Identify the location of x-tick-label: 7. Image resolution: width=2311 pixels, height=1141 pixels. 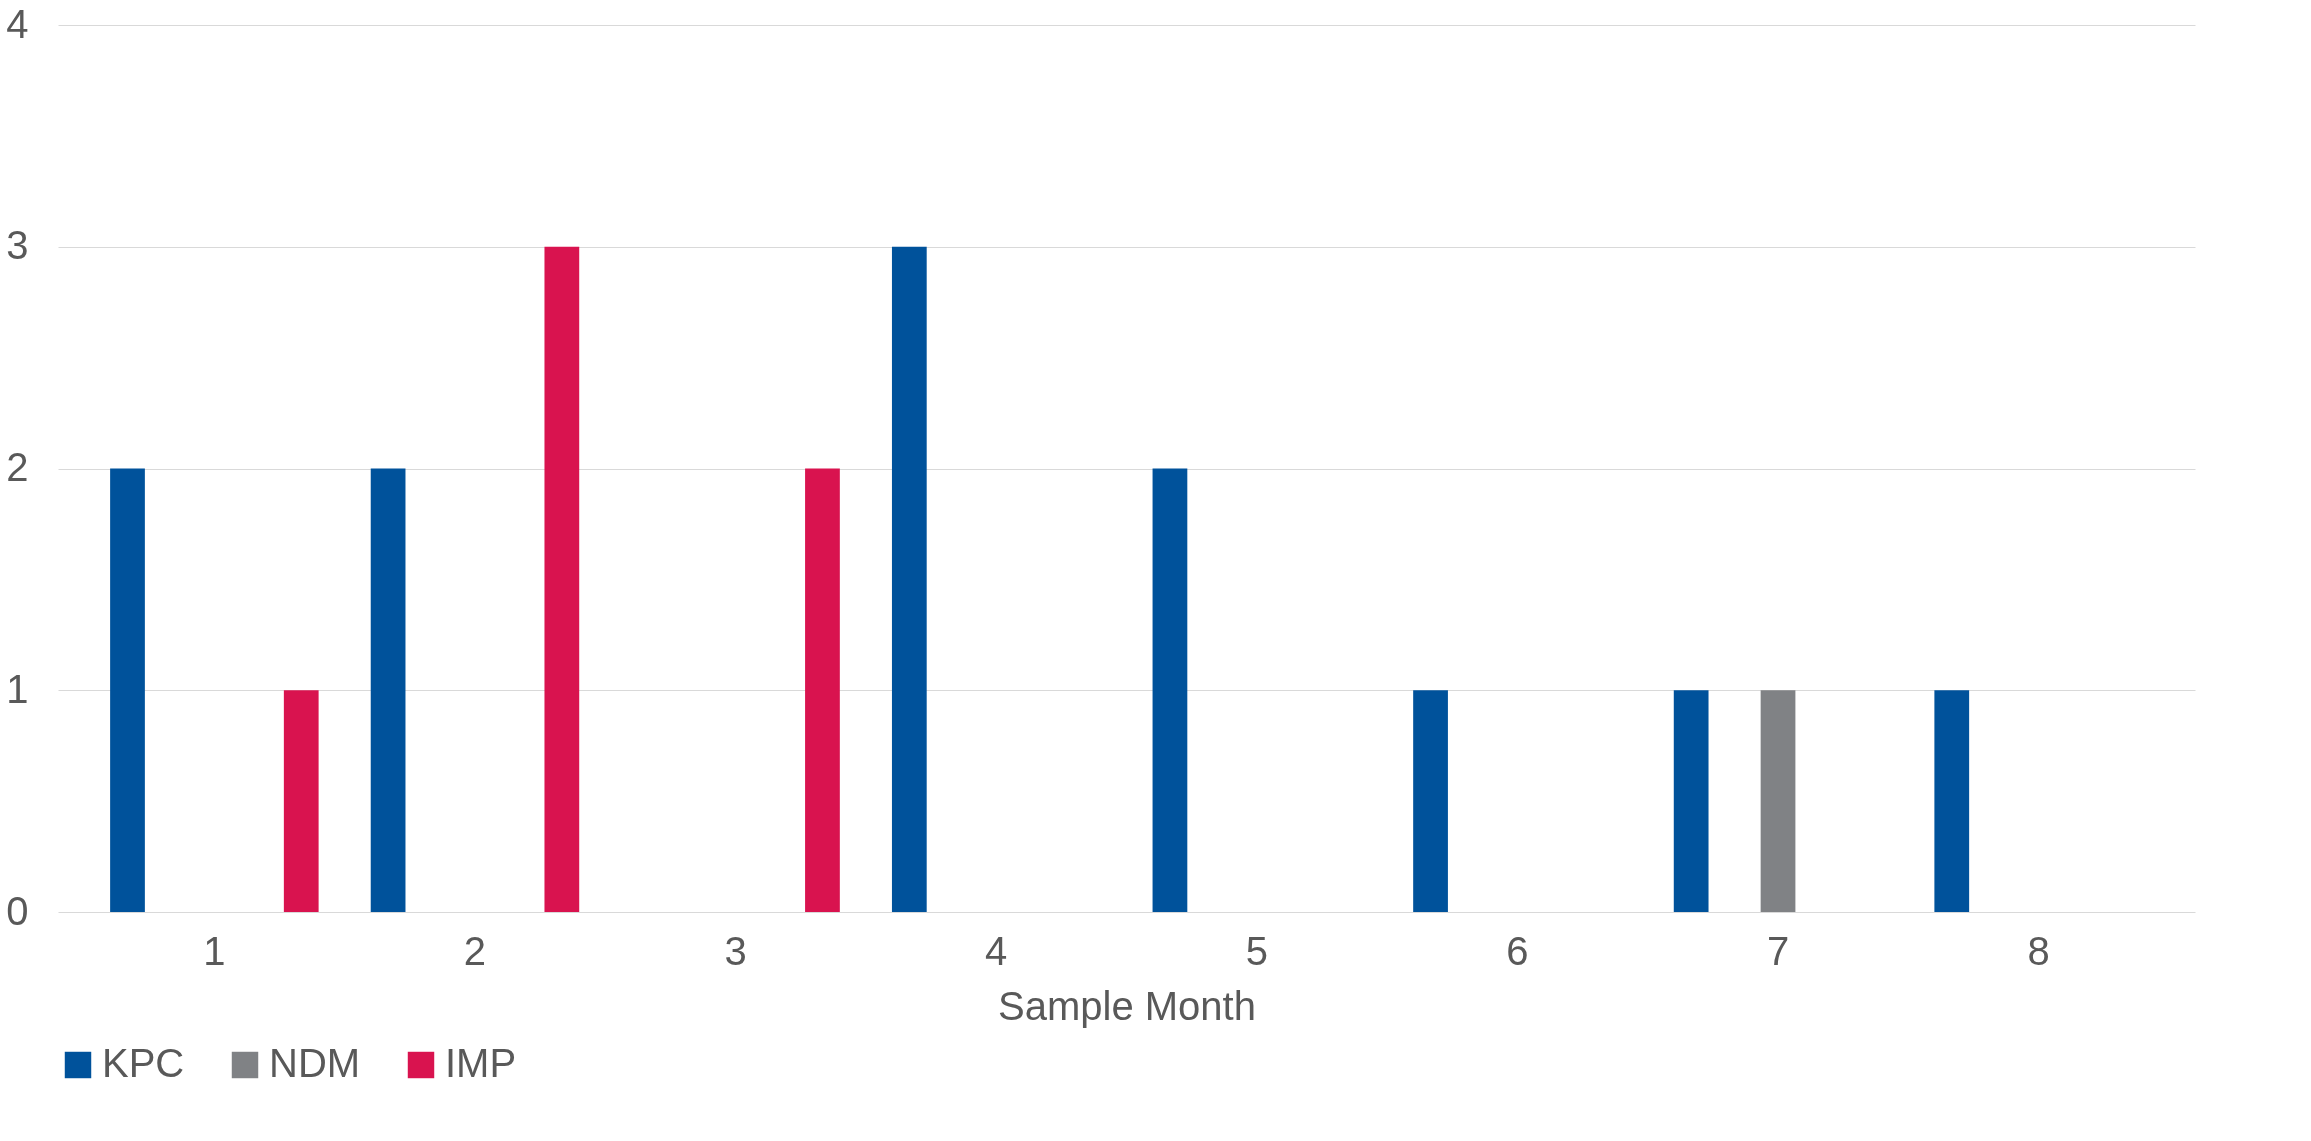
(1778, 950).